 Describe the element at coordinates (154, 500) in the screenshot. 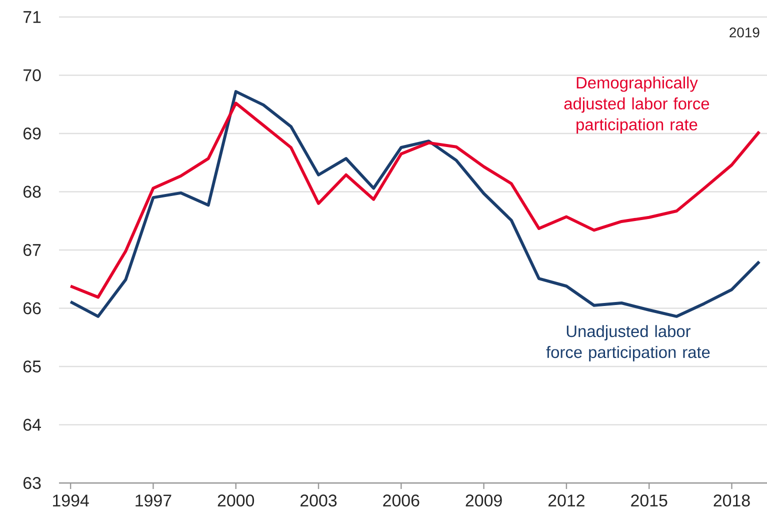

I see `x-tick-label: 1997` at that location.